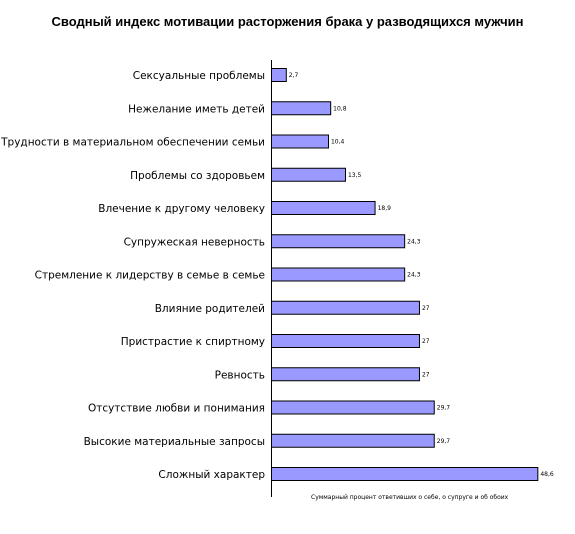 Image resolution: width=575 pixels, height=534 pixels. Describe the element at coordinates (385, 208) in the screenshot. I see `data-label: 18,9` at that location.